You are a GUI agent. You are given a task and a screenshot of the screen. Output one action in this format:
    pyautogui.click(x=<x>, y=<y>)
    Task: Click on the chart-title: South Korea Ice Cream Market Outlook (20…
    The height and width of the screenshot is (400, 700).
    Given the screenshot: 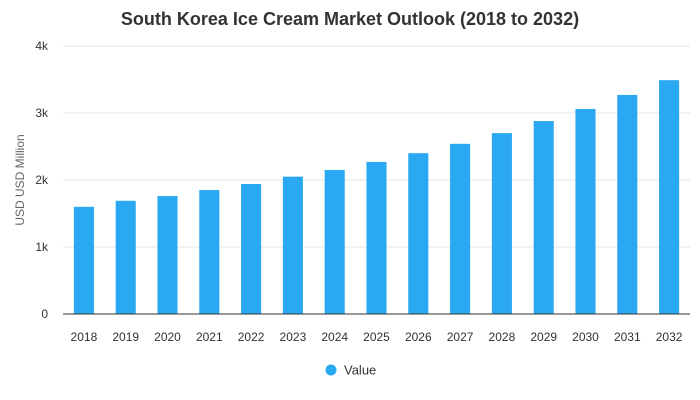 What is the action you would take?
    pyautogui.click(x=350, y=19)
    